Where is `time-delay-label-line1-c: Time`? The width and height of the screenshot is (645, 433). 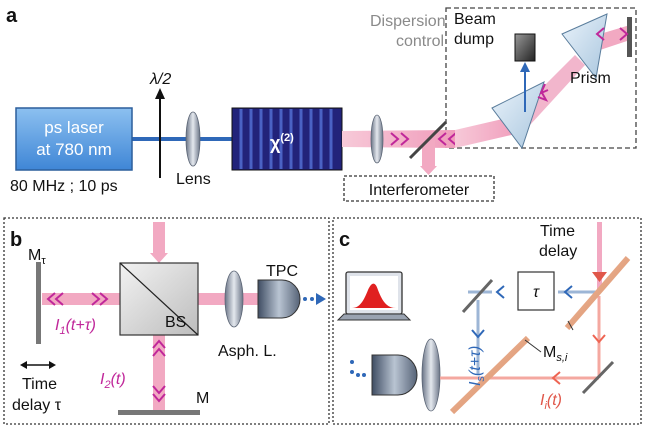 time-delay-label-line1-c: Time is located at coordinates (557, 231).